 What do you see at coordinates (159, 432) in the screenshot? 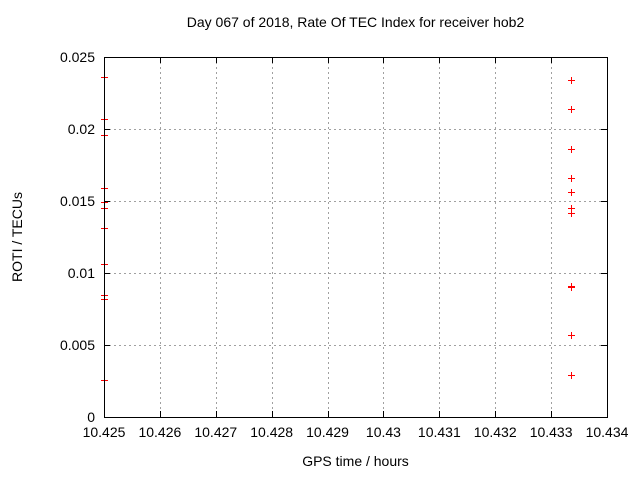
I see `x-tick-label: 10.426` at bounding box center [159, 432].